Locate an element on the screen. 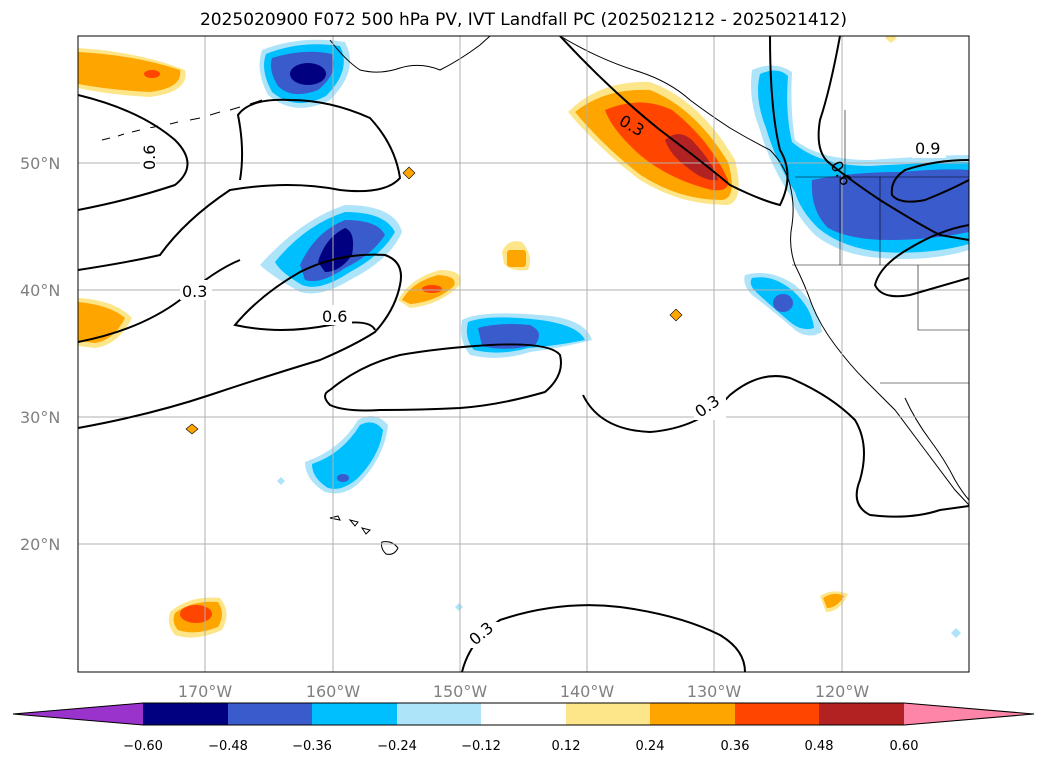 The width and height of the screenshot is (1047, 765). negative-anomaly-subtropic is located at coordinates (346, 455).